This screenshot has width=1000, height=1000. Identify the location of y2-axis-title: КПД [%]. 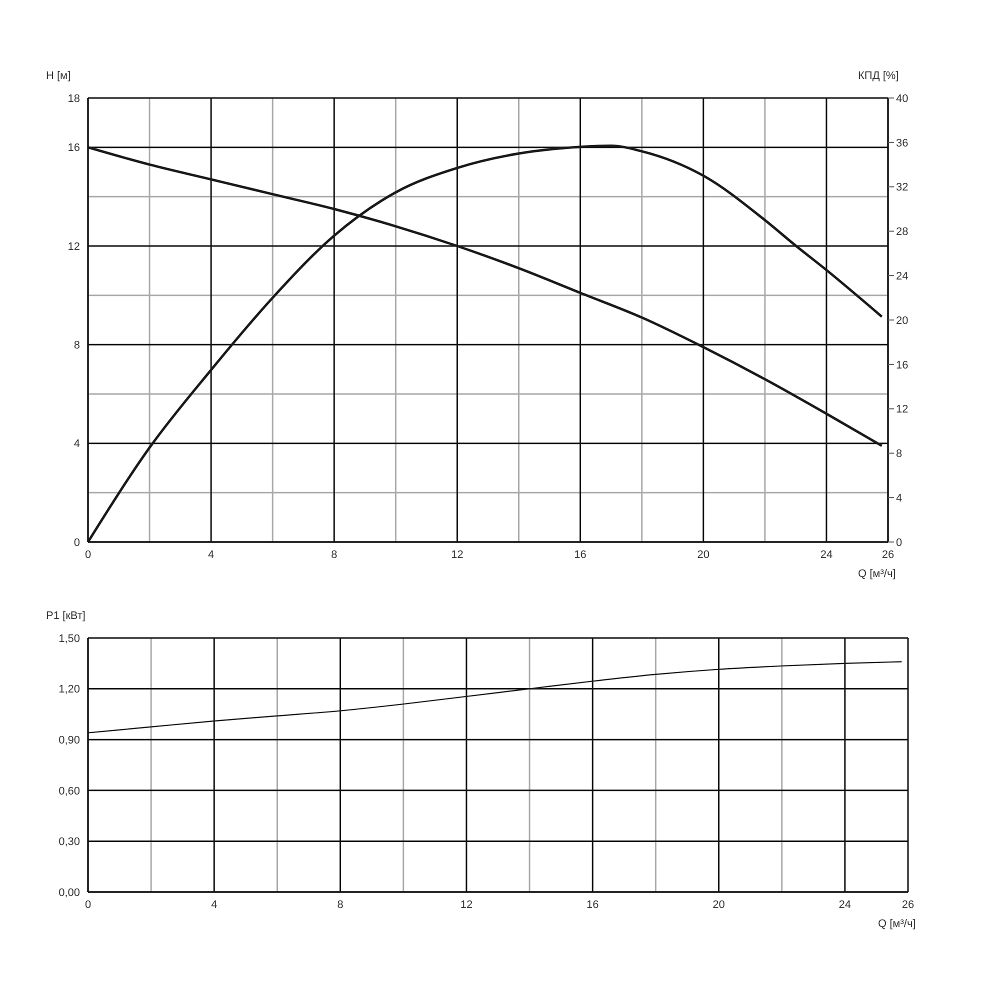
(878, 76).